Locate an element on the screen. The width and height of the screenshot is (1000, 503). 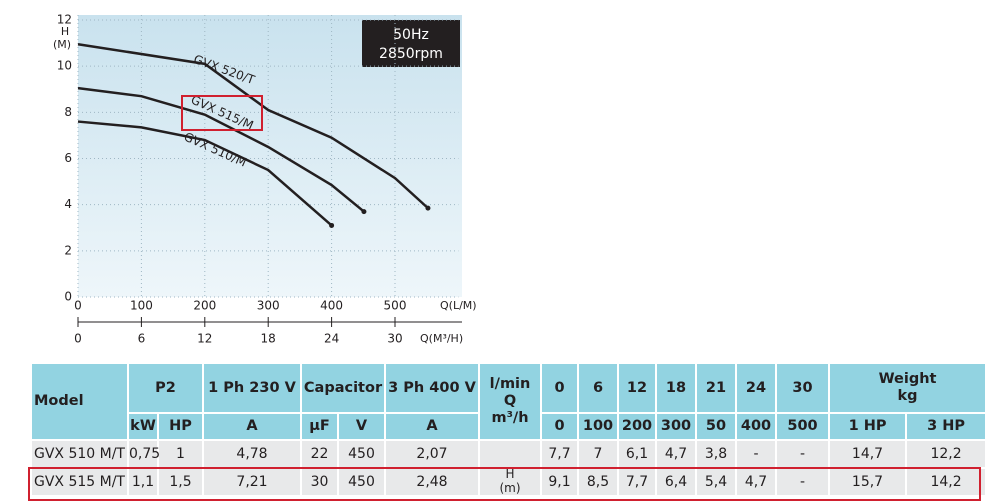
table-cell: 1 Ph 230 V is located at coordinates (252, 388).